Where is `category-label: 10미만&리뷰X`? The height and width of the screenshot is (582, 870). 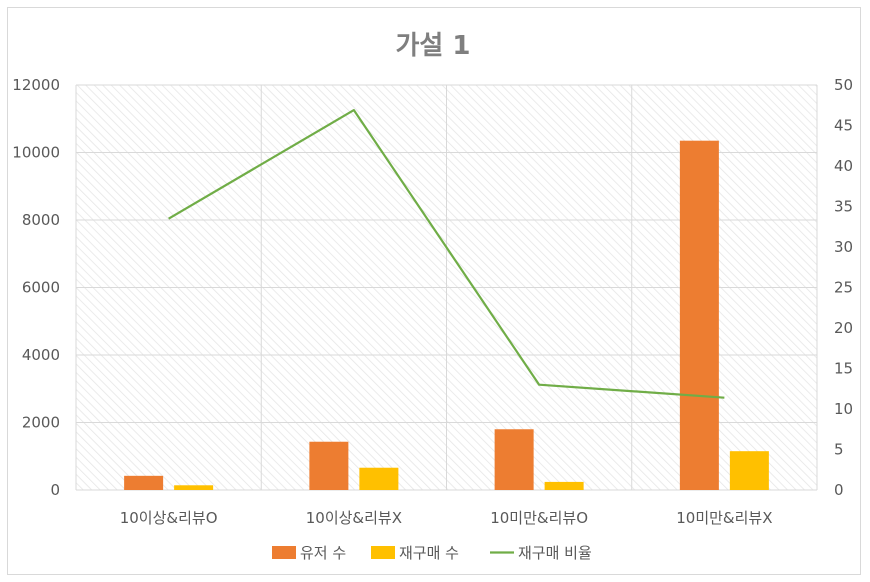 category-label: 10미만&리뷰X is located at coordinates (724, 518).